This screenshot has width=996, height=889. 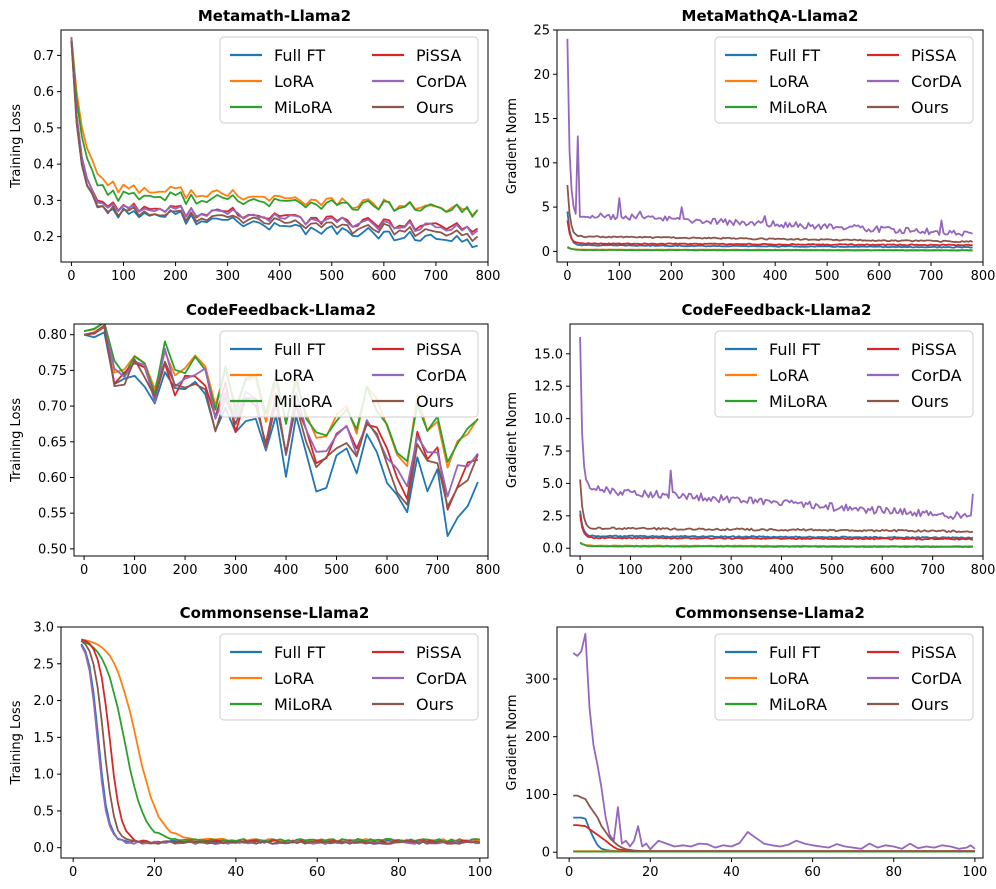 I want to click on x-tick-label: 80, so click(x=398, y=872).